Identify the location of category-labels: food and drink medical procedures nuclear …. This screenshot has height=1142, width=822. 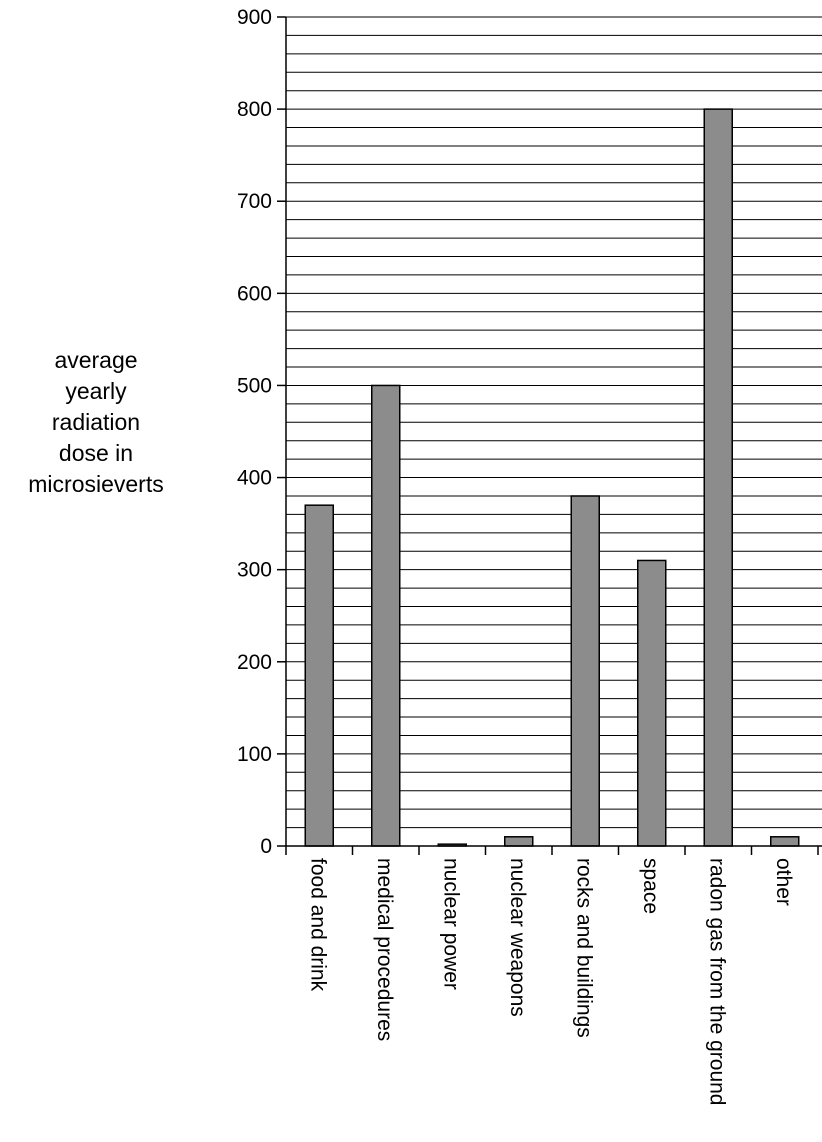
(550, 982).